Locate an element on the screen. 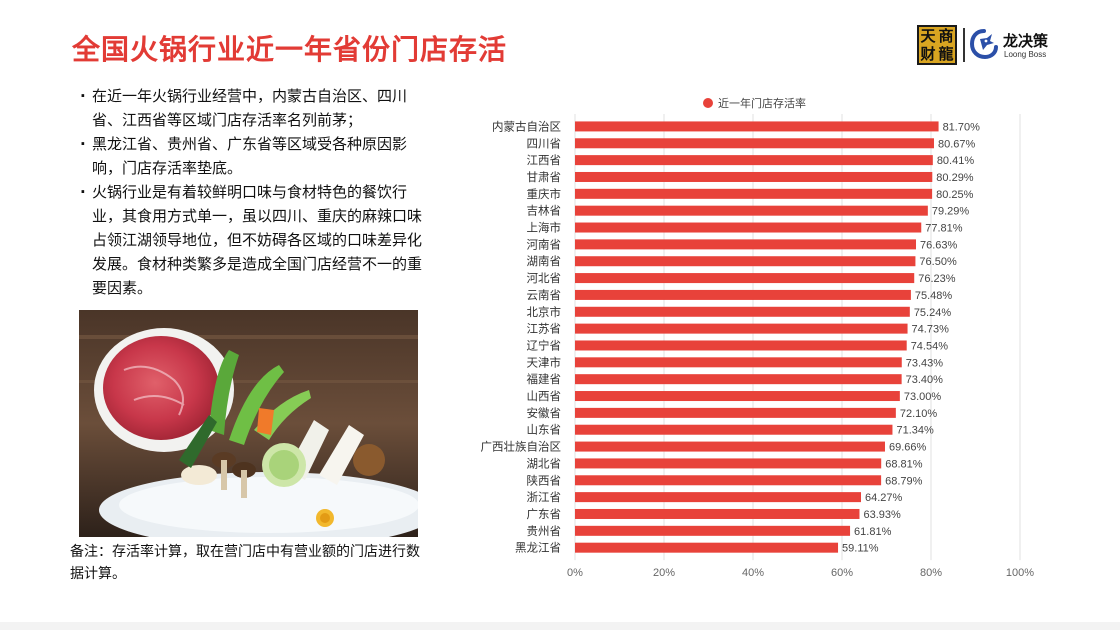  data-label: 68.79% is located at coordinates (904, 481).